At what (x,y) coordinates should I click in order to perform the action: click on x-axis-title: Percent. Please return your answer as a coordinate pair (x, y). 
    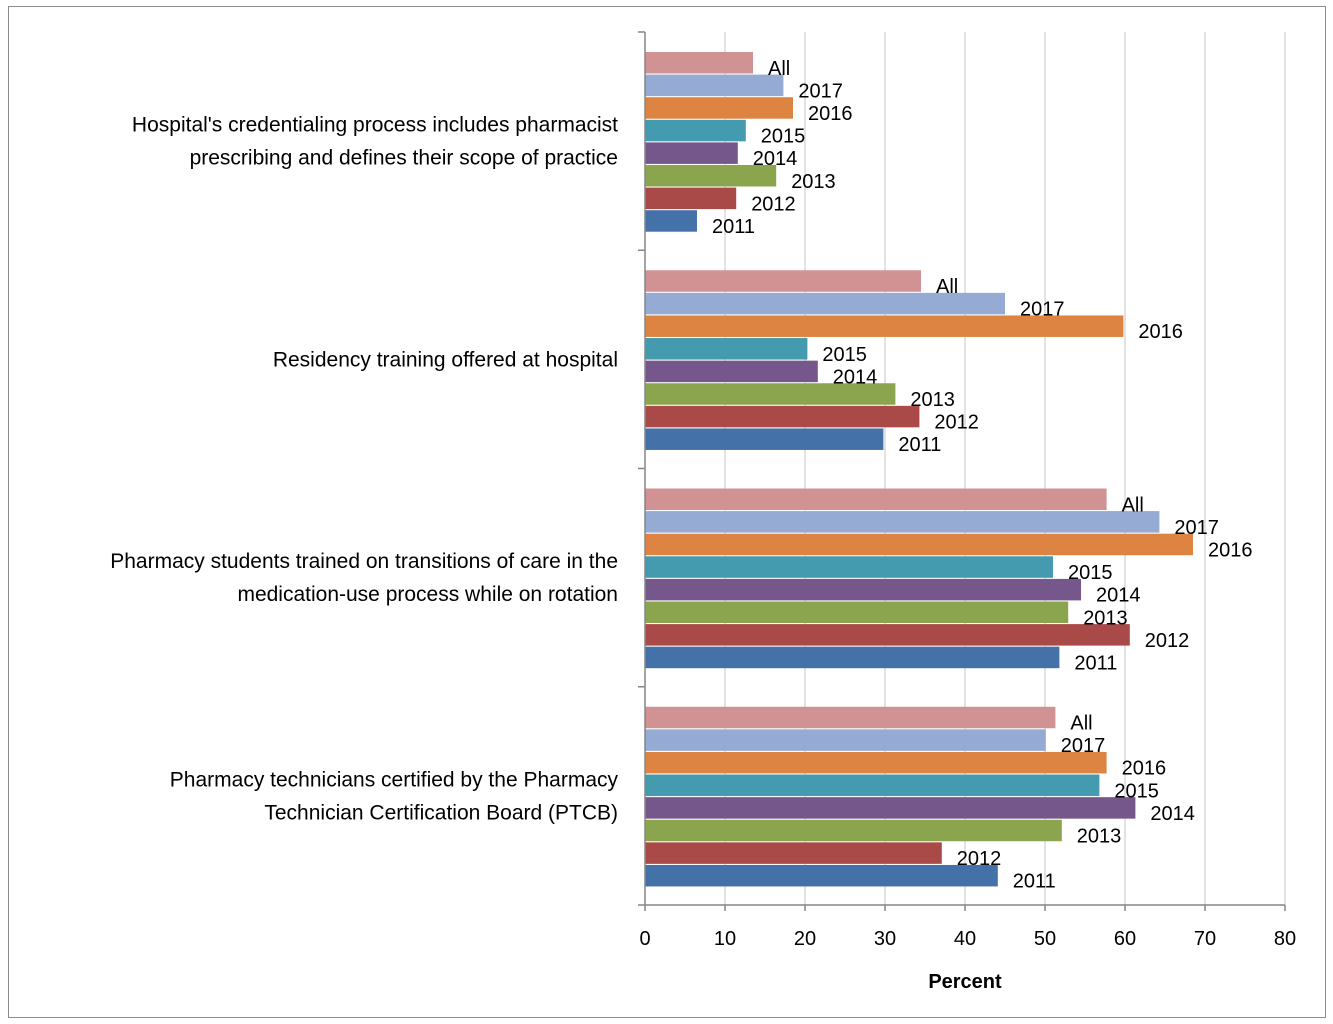
    Looking at the image, I should click on (965, 982).